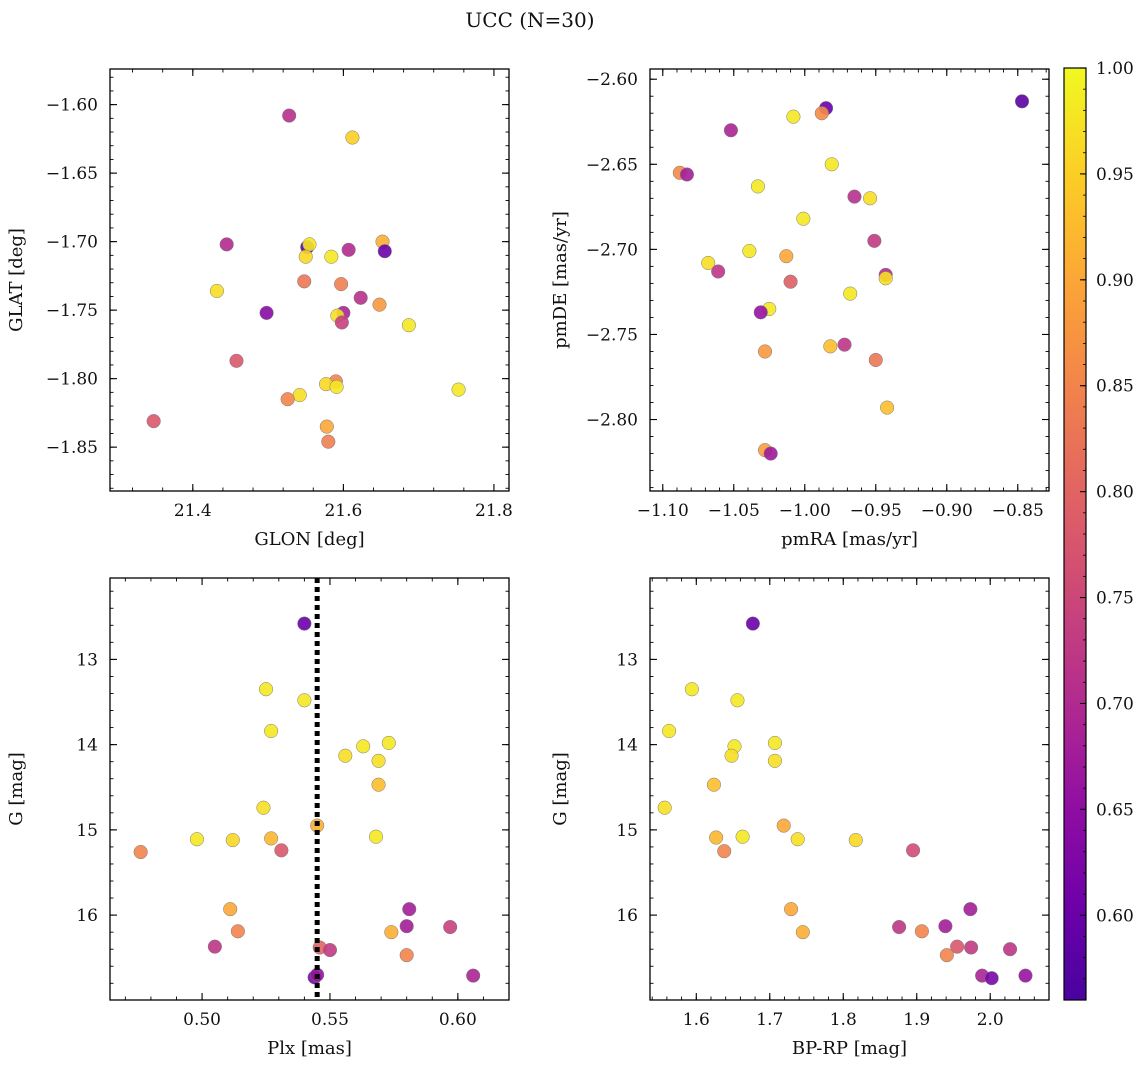  Describe the element at coordinates (72, 174) in the screenshot. I see `y-tick-label: −1.65` at that location.